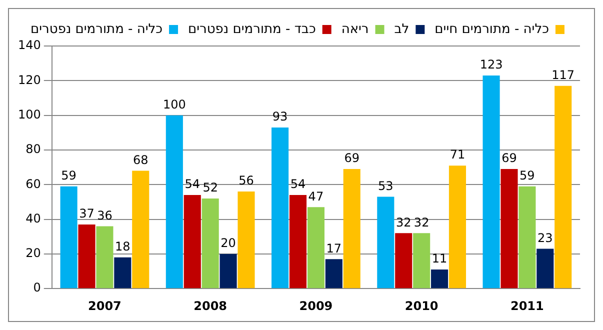  What do you see at coordinates (527, 305) in the screenshot?
I see `x-tick-label: 2011` at bounding box center [527, 305].